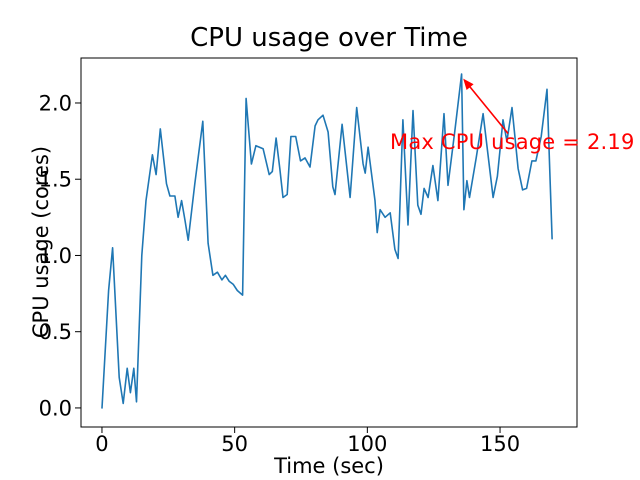  What do you see at coordinates (500, 444) in the screenshot?
I see `x-tick-label: 150` at bounding box center [500, 444].